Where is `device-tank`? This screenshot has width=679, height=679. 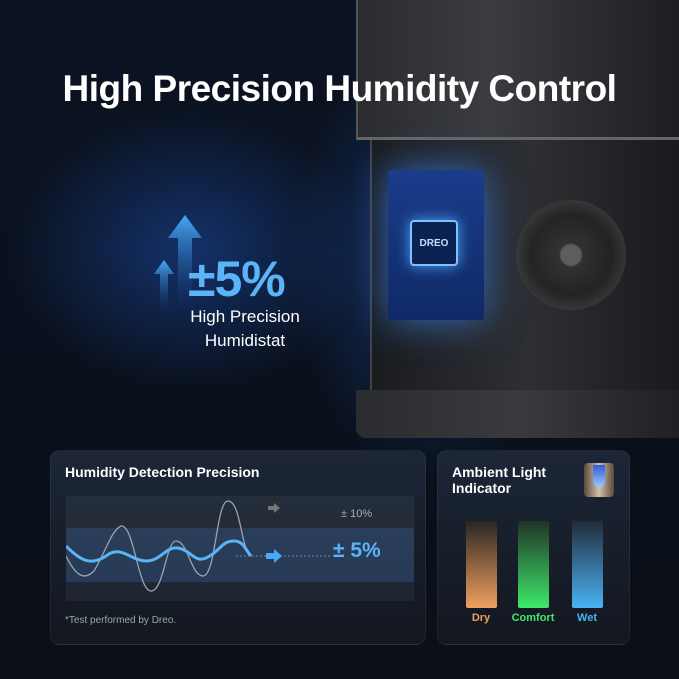
device-tank is located at coordinates (517, 70).